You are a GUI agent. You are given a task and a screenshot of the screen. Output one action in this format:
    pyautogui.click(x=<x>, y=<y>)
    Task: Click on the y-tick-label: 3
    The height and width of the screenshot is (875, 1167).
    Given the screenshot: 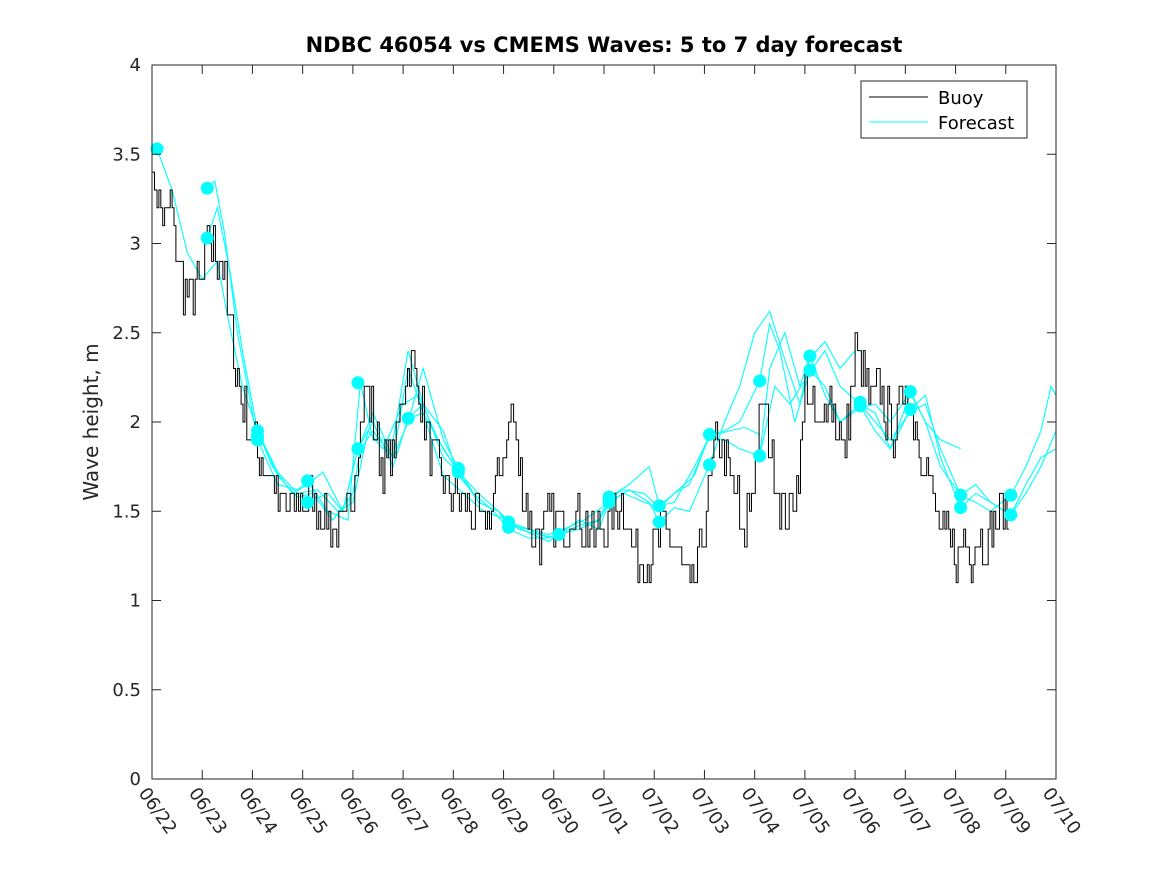 What is the action you would take?
    pyautogui.click(x=135, y=244)
    